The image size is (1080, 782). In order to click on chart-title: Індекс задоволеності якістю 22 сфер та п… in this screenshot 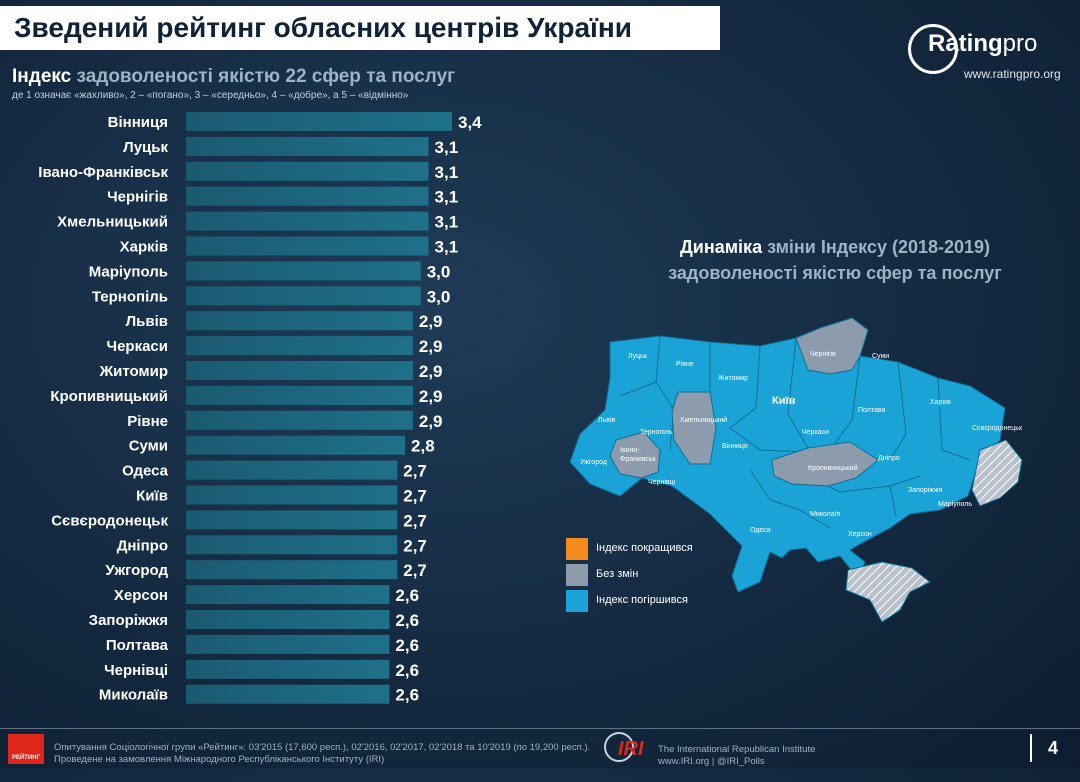, I will do `click(233, 77)`.